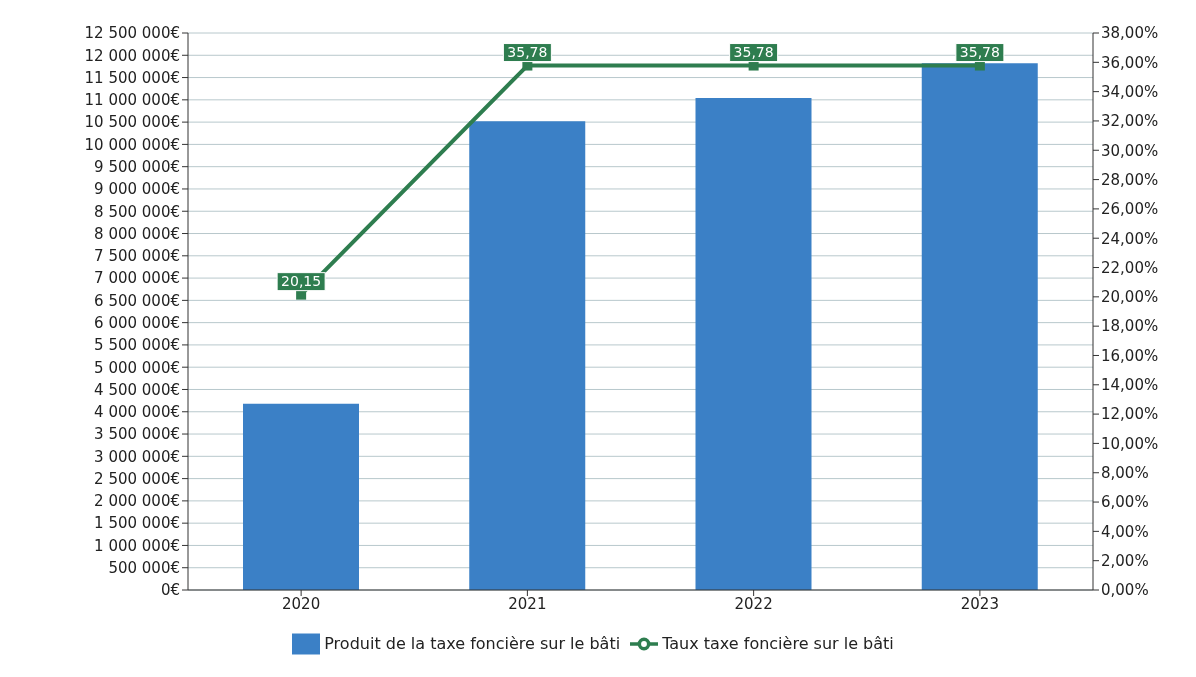  Describe the element at coordinates (1130, 297) in the screenshot. I see `y2-tick-label: 20,00%` at that location.